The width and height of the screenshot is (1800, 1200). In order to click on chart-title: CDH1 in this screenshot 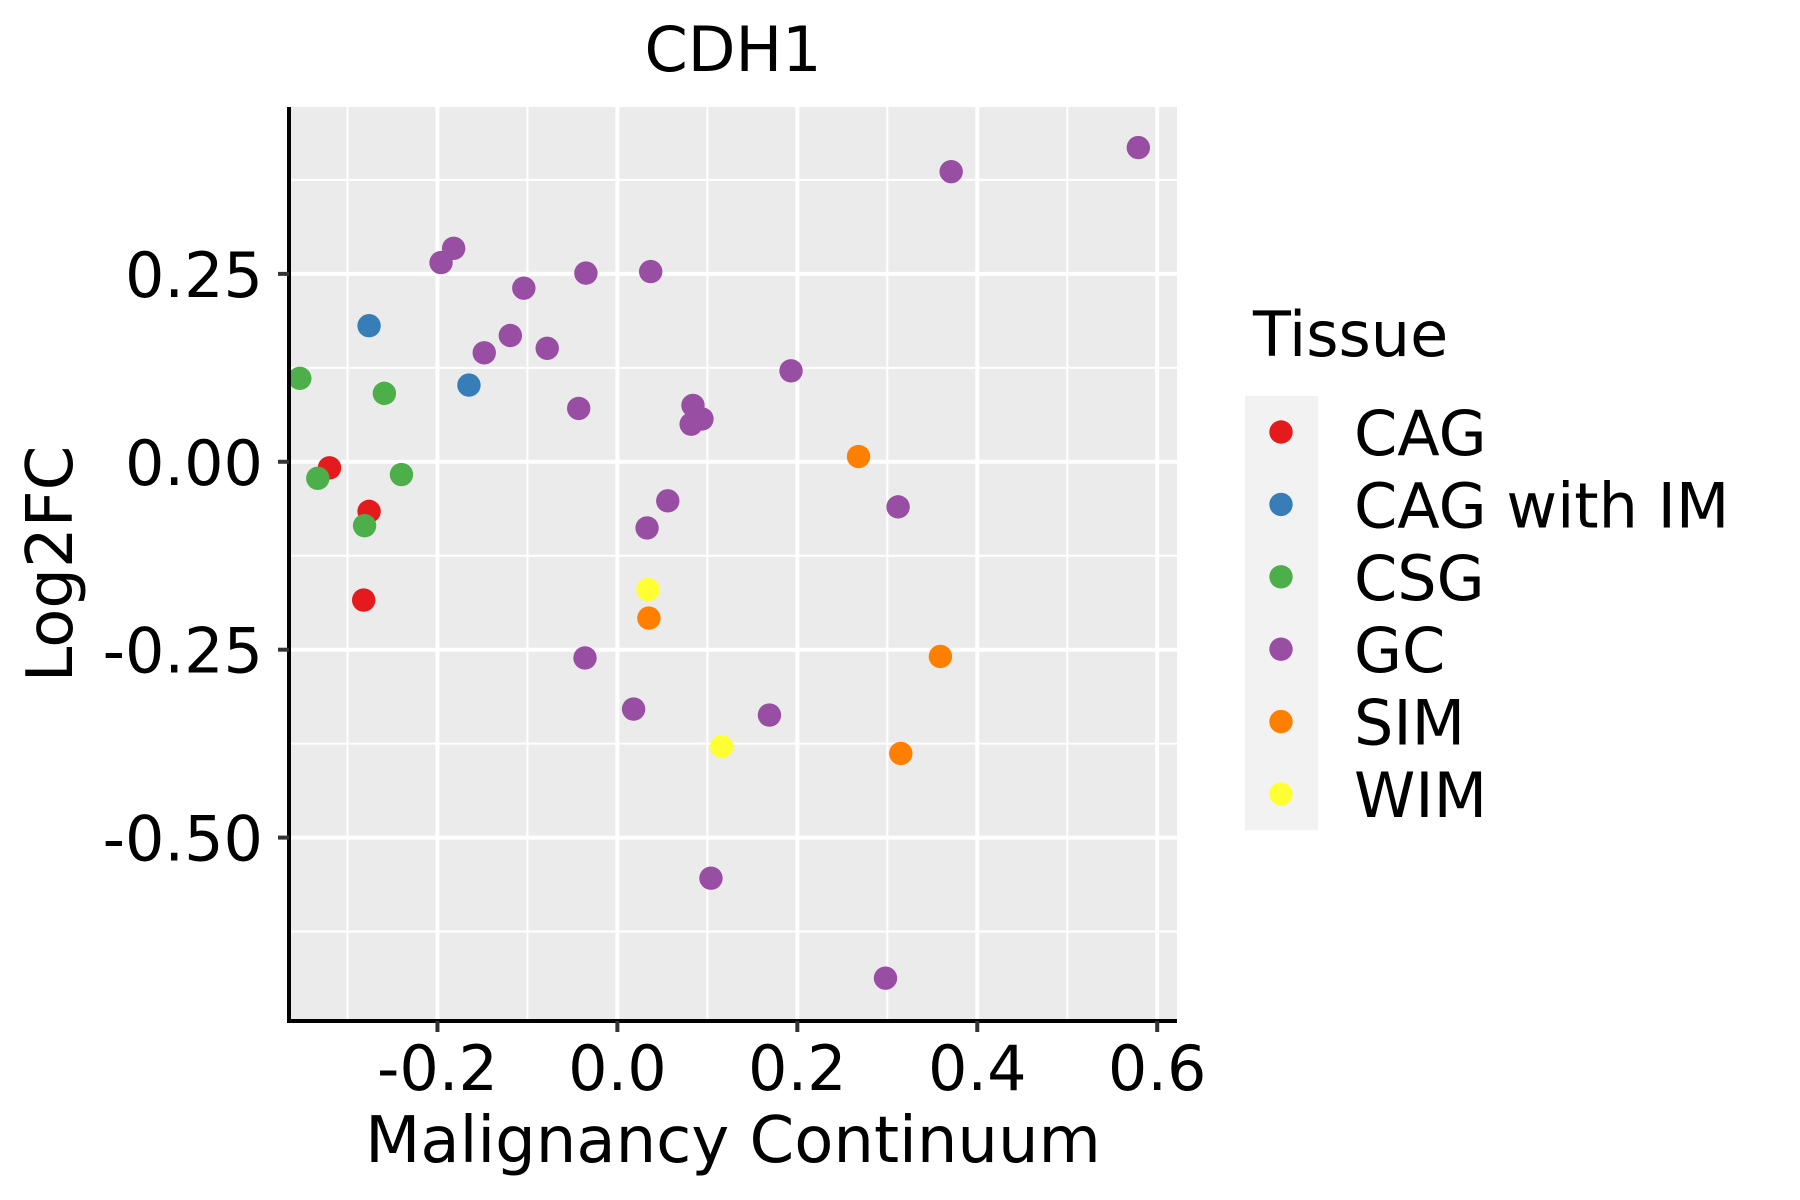, I will do `click(732, 49)`.